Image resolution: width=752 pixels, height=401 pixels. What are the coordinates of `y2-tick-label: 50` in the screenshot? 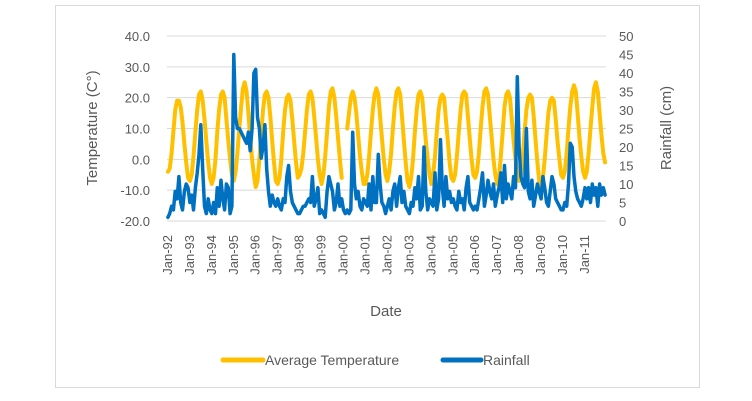 It's located at (626, 36).